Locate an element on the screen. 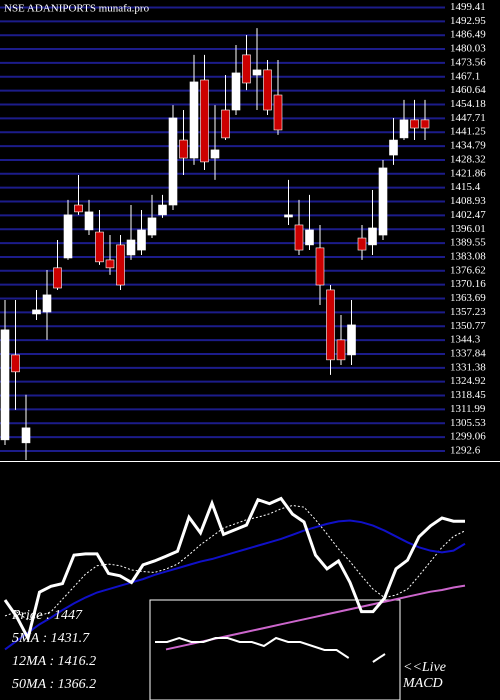 The height and width of the screenshot is (700, 500). y-tick-label: 1441.25 is located at coordinates (468, 132).